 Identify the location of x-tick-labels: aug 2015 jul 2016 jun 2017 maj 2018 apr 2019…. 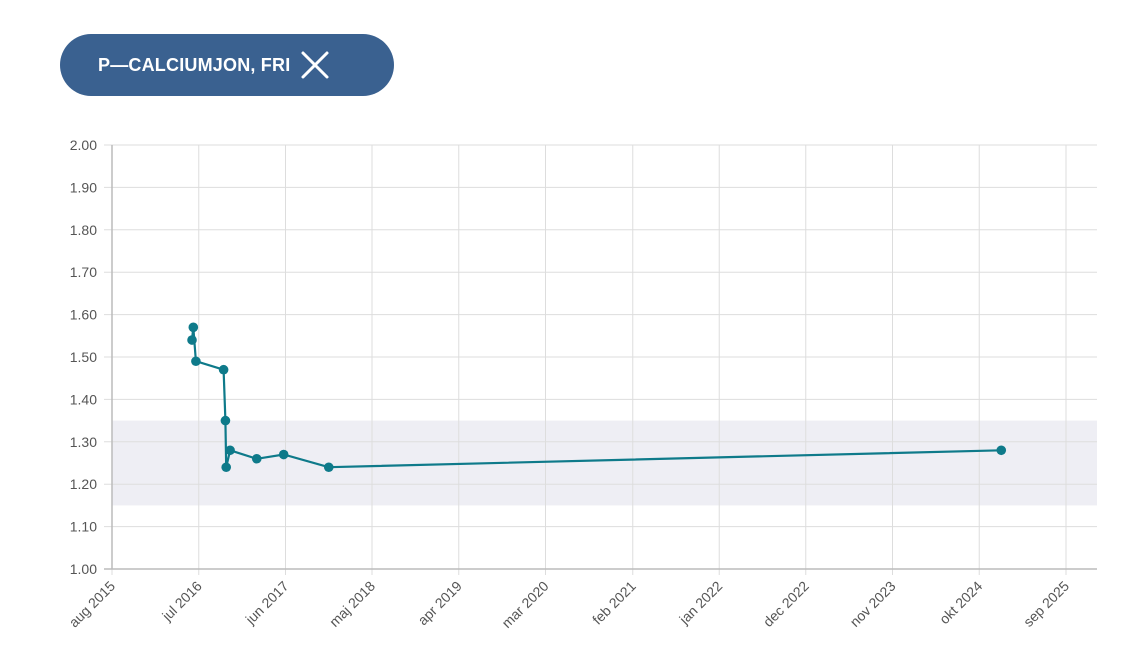
(569, 604).